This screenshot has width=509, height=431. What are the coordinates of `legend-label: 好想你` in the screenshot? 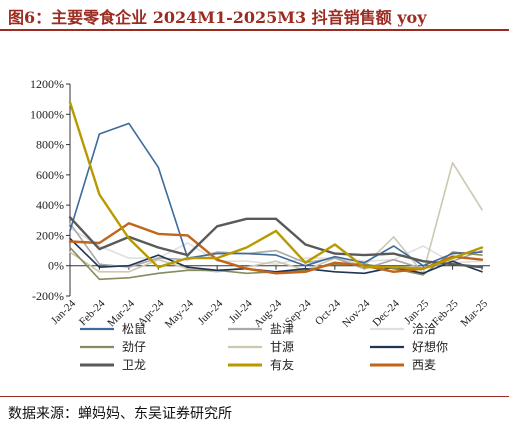 It's located at (430, 346).